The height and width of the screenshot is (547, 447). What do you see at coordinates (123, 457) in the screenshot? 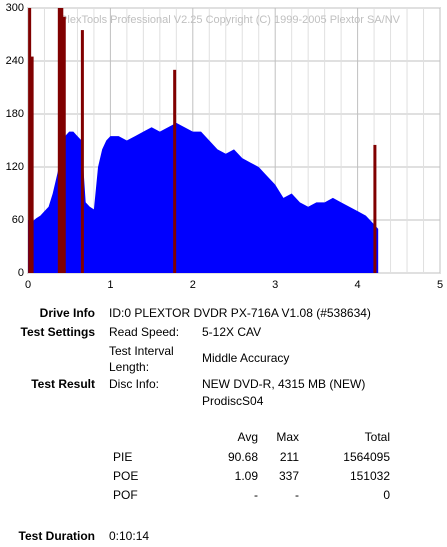
I see `row-label: PIE` at bounding box center [123, 457].